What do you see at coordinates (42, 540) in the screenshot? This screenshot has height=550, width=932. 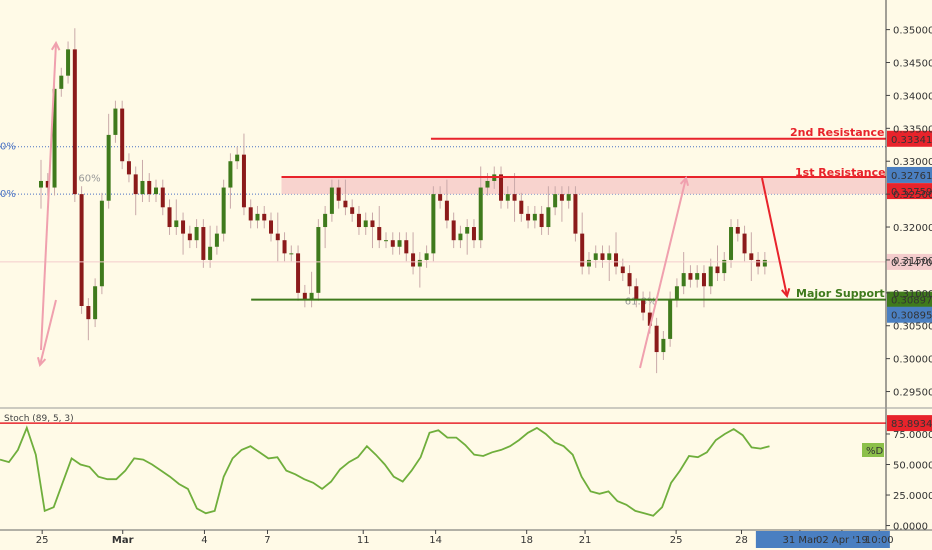 I see `time-tick-label: 25` at bounding box center [42, 540].